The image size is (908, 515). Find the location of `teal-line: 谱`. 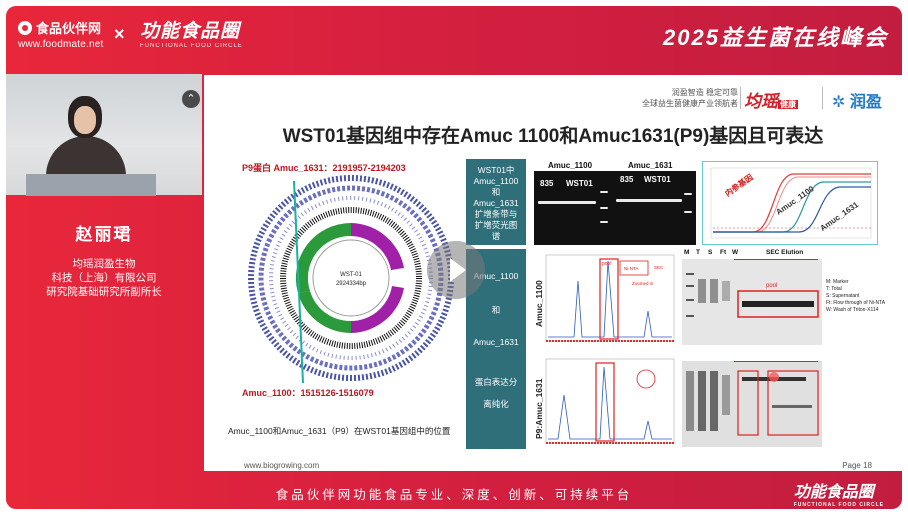

teal-line: 谱 is located at coordinates (496, 236).